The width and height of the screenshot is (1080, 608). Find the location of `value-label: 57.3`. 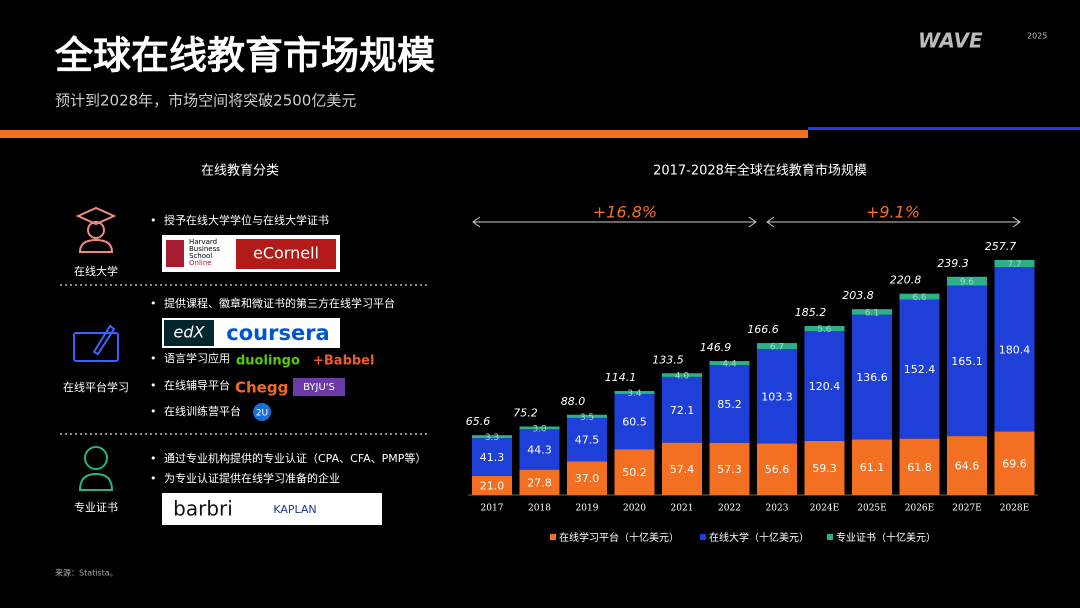

value-label: 57.3 is located at coordinates (729, 469).